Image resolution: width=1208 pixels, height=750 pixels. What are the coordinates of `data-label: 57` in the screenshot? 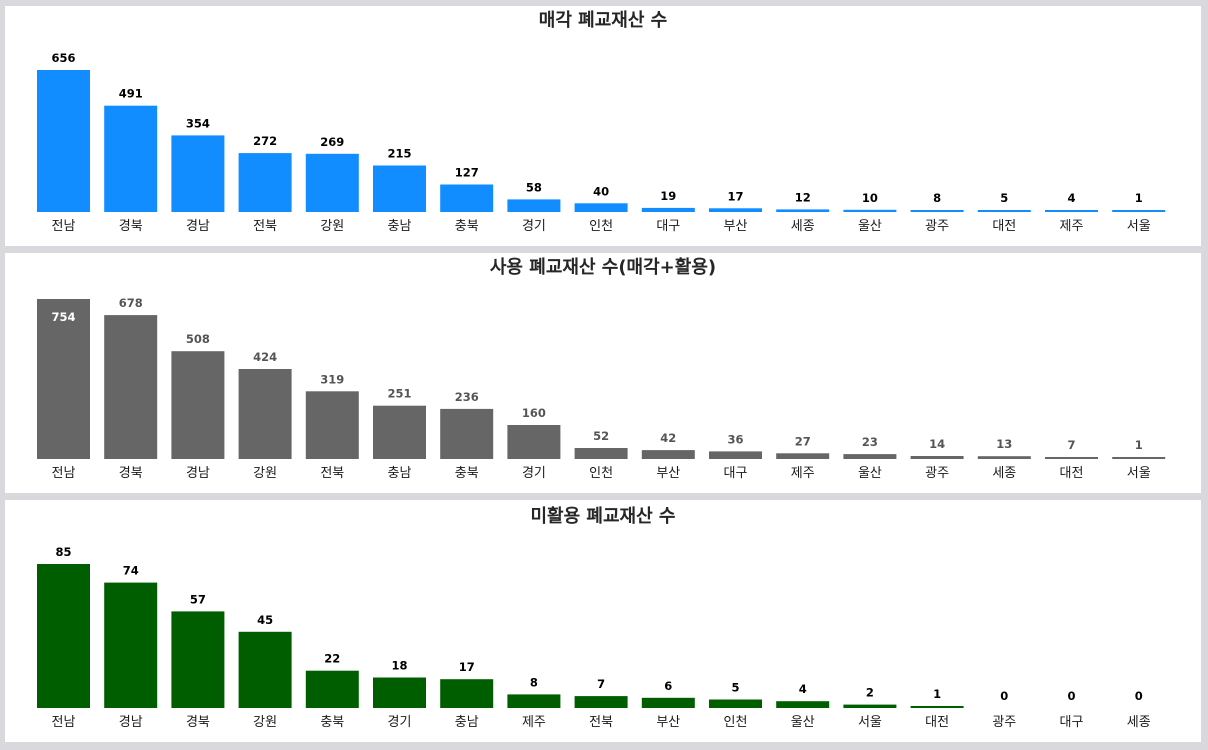 It's located at (198, 599).